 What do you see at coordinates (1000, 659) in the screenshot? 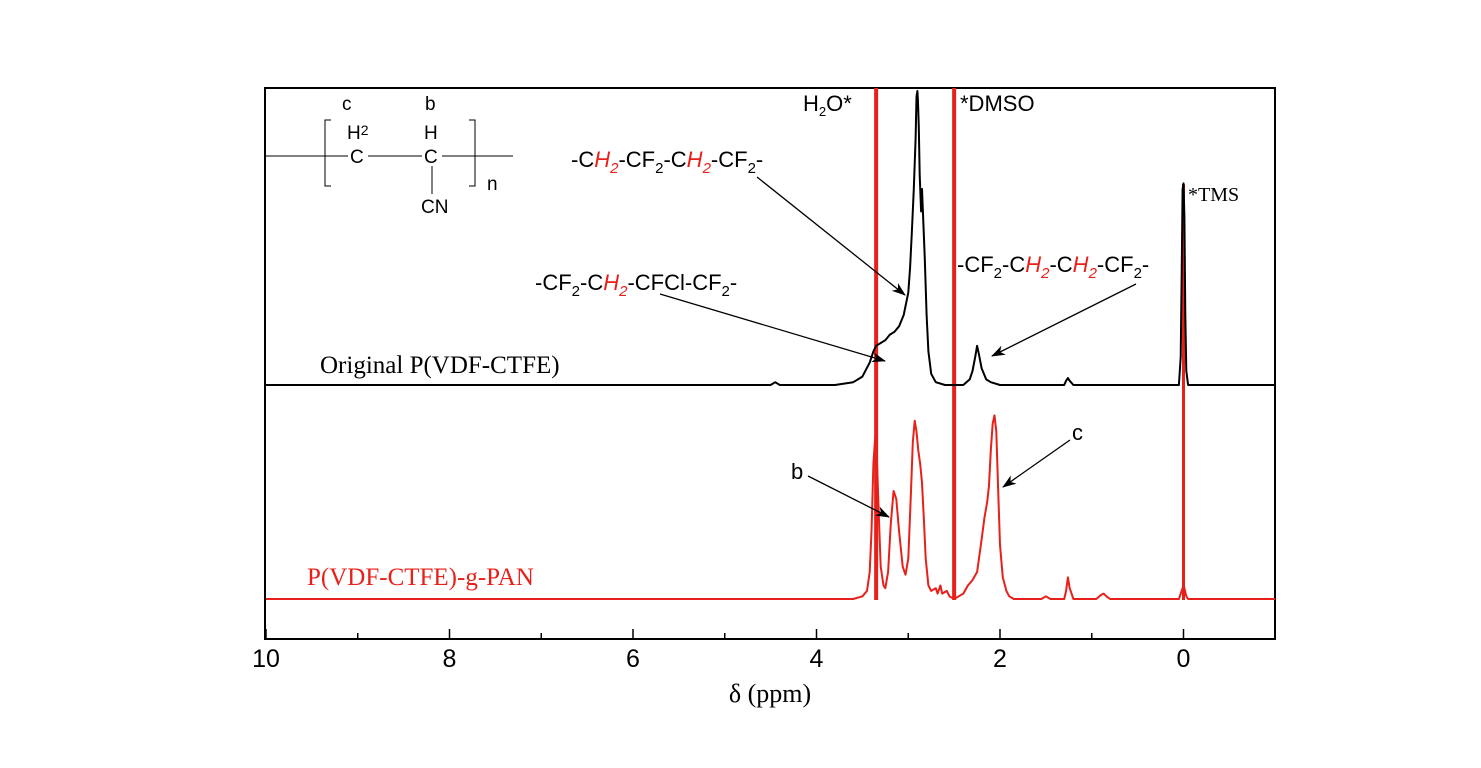
I see `x-tick-label-2: 2` at bounding box center [1000, 659].